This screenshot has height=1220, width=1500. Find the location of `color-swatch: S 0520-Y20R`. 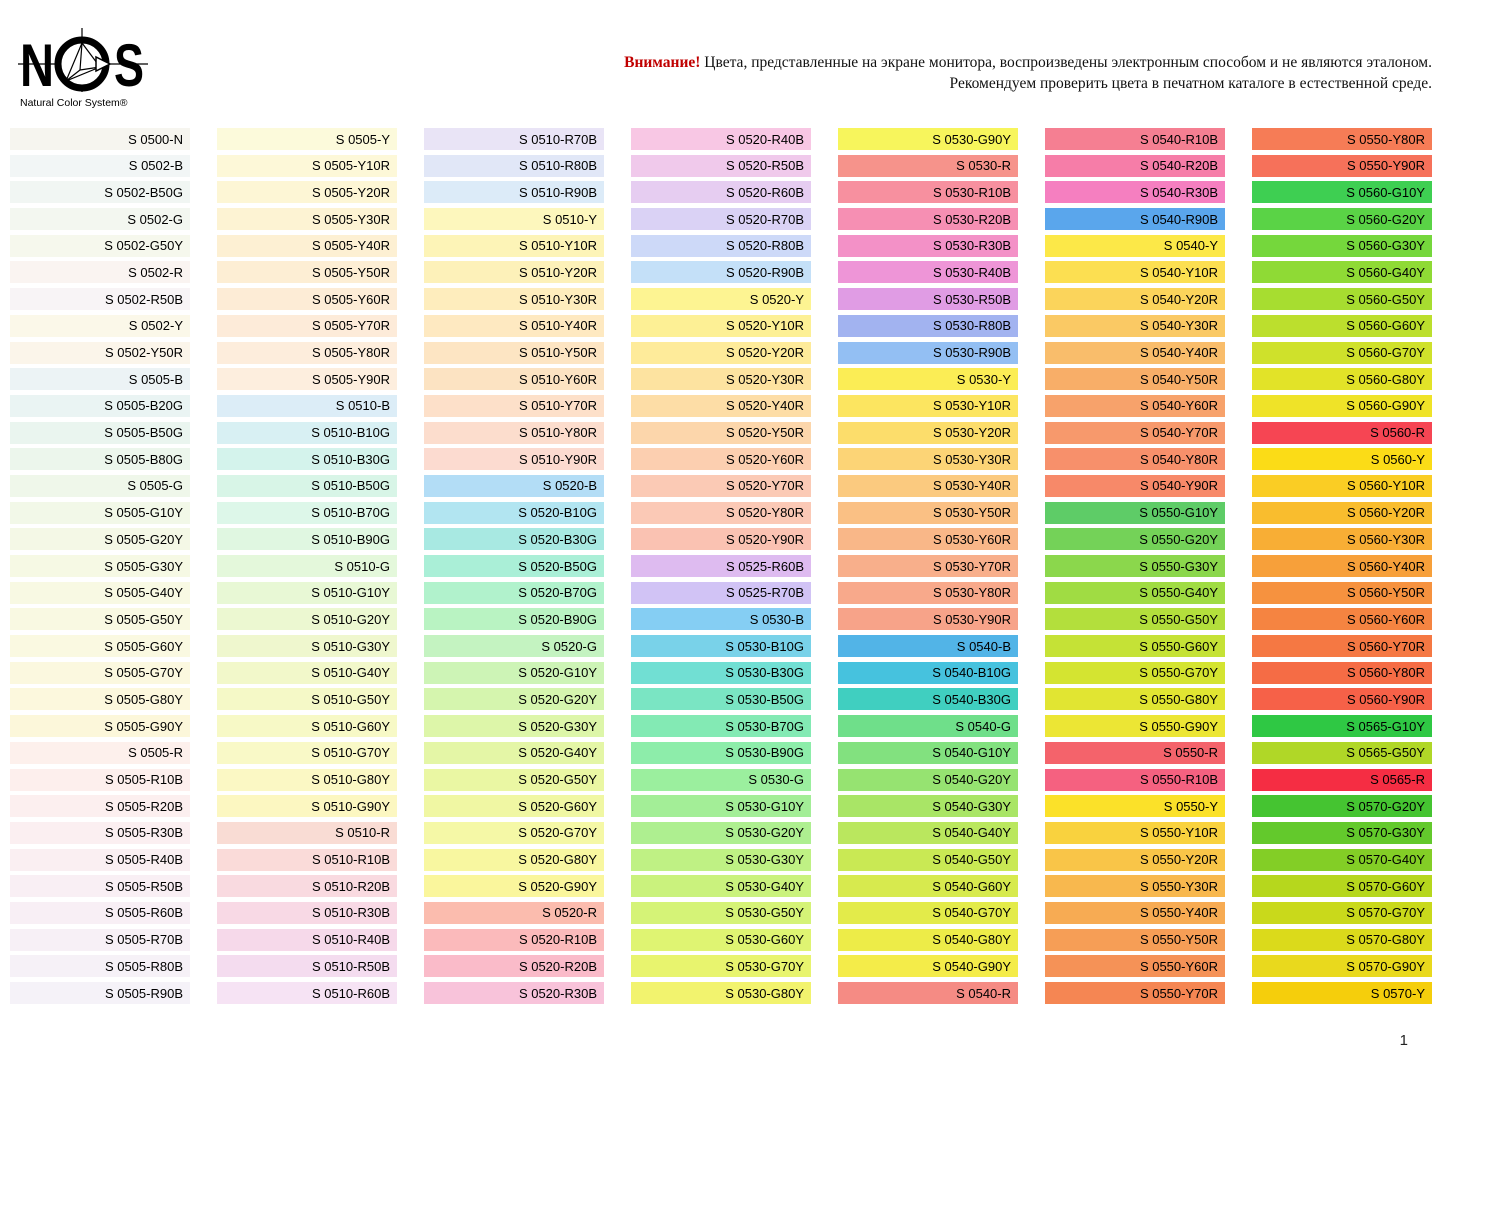

color-swatch: S 0520-Y20R is located at coordinates (721, 352).